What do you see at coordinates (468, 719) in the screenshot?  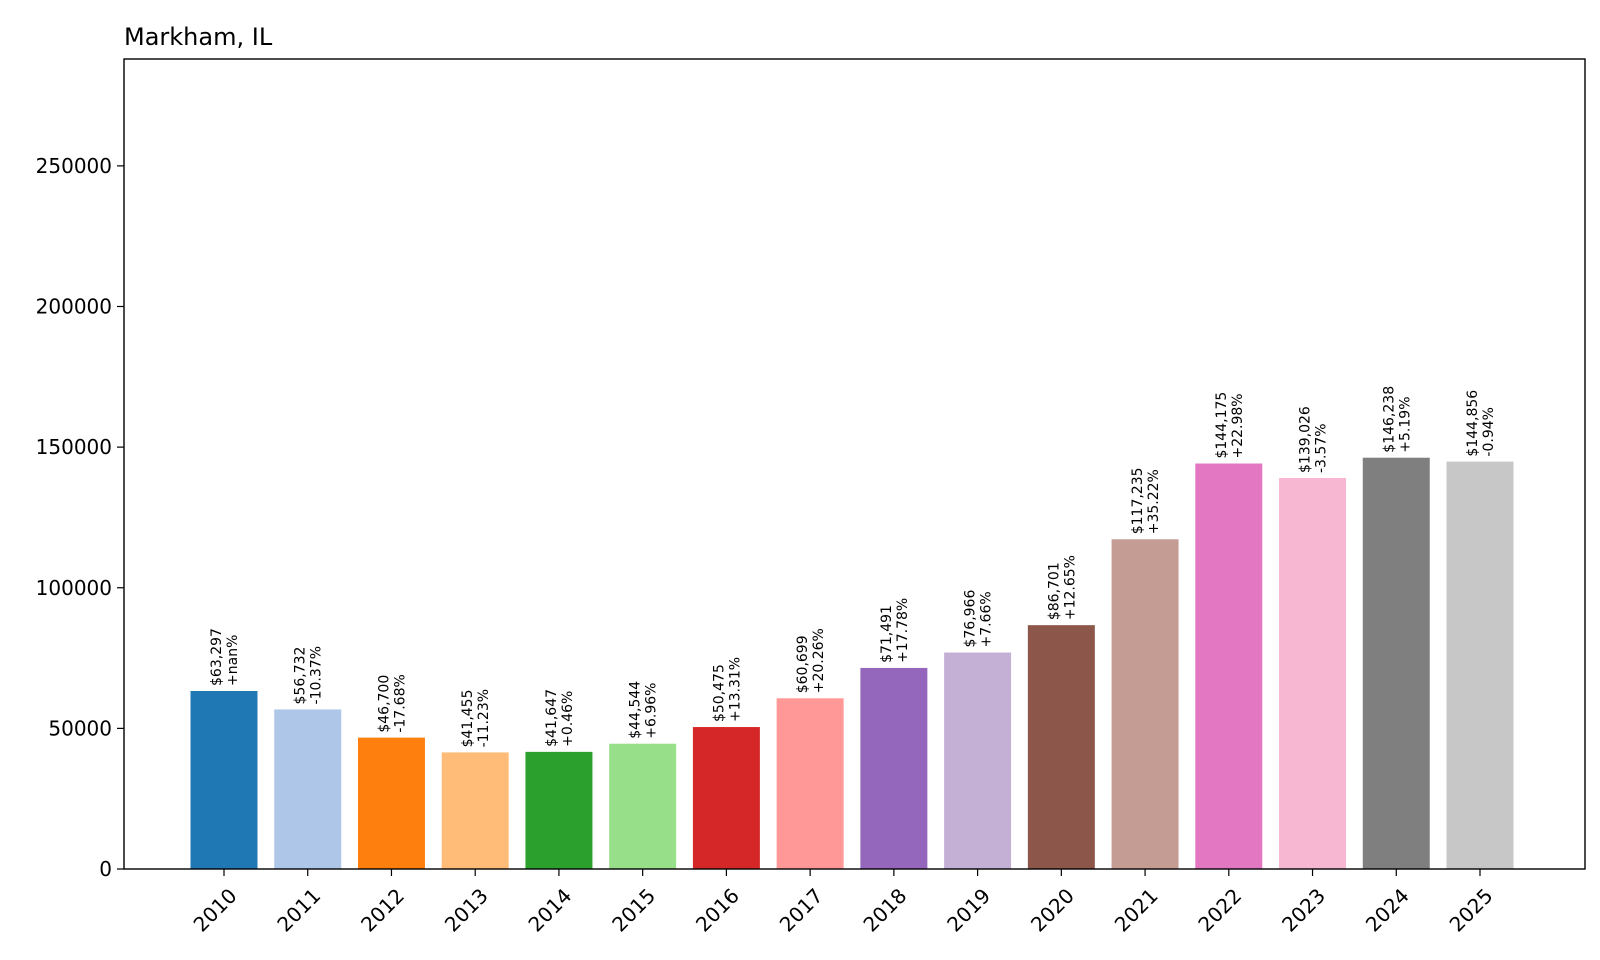 I see `bar-value-label-2013: $41,455` at bounding box center [468, 719].